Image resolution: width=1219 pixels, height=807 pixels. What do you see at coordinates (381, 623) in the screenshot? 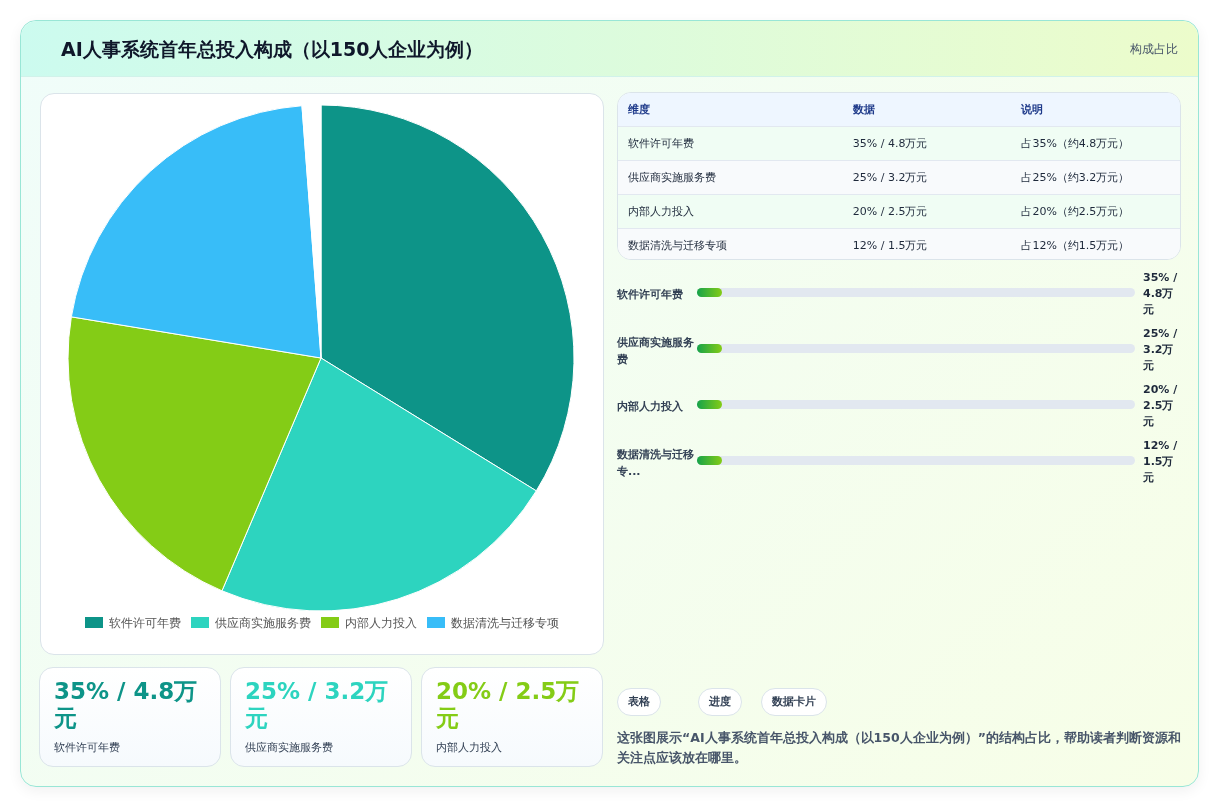
I see `legend-label: 内部人力投入` at bounding box center [381, 623].